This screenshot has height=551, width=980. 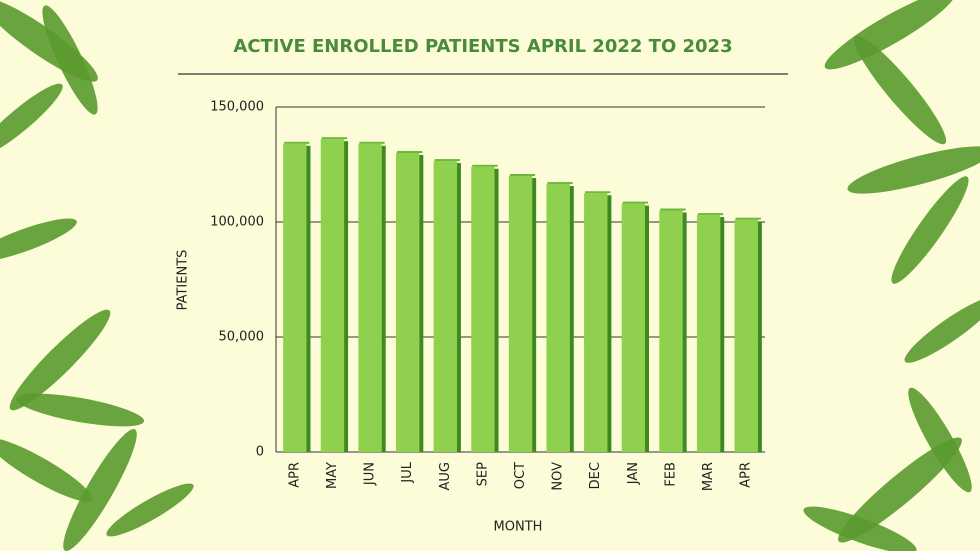 I want to click on y-tick-label: 50,000, so click(x=242, y=337).